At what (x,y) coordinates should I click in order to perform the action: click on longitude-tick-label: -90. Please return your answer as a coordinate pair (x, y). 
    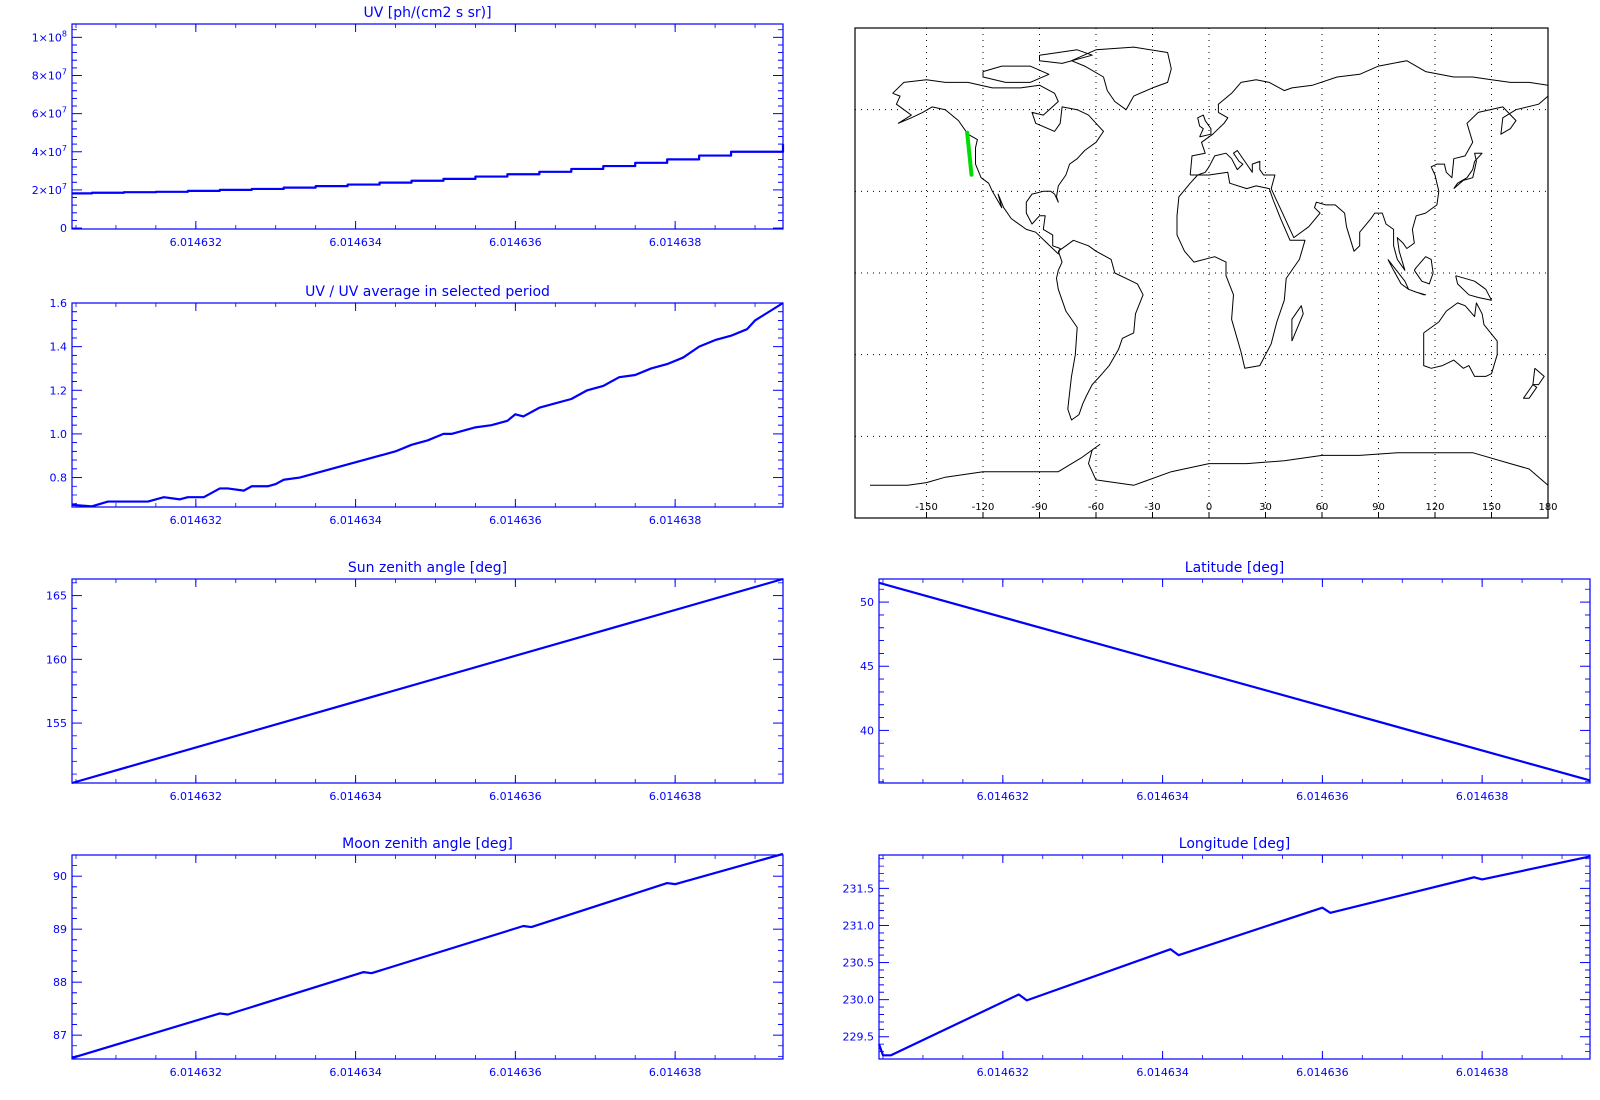
    Looking at the image, I should click on (1039, 507).